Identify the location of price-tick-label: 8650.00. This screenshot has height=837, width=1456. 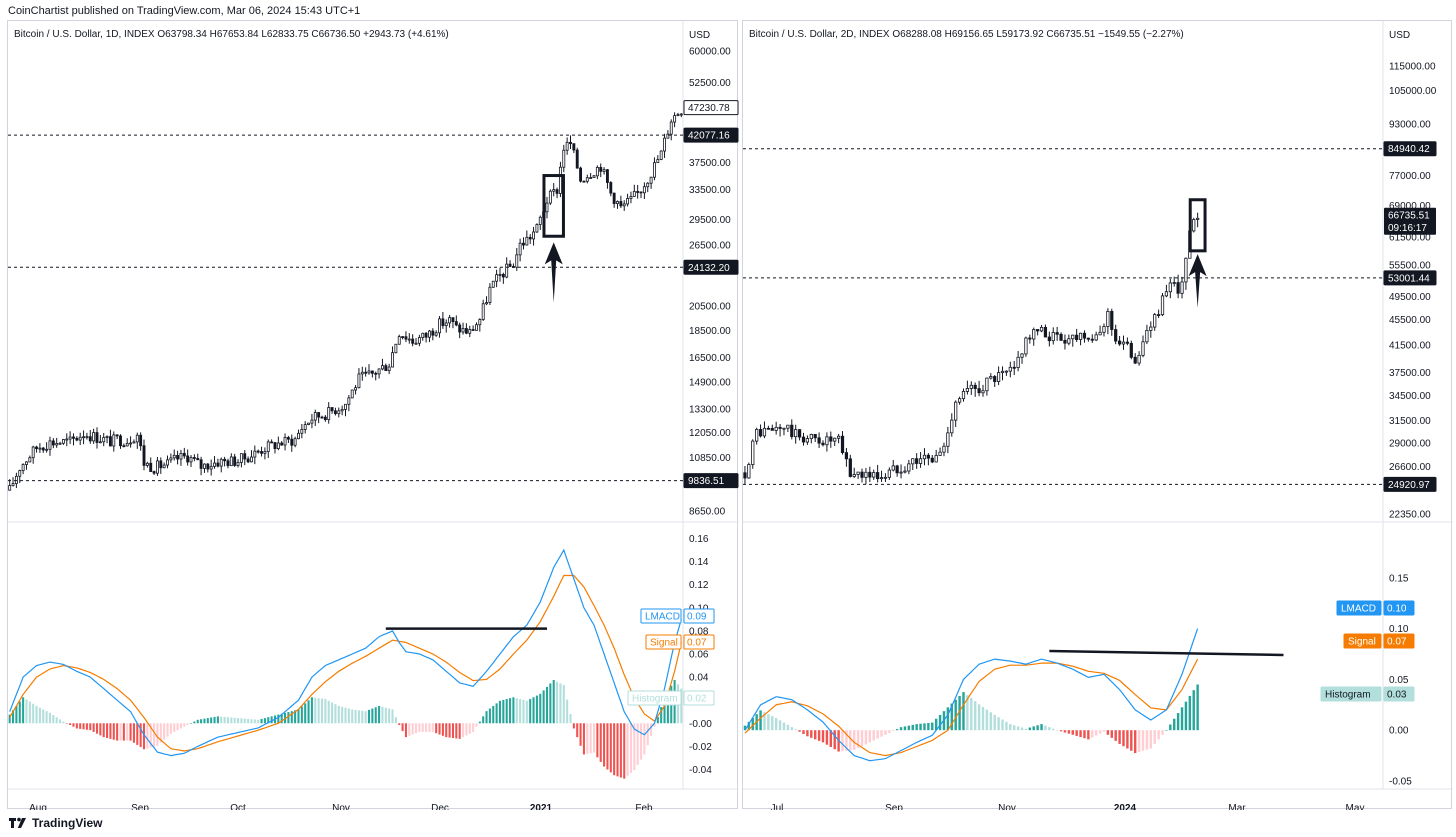
(707, 512).